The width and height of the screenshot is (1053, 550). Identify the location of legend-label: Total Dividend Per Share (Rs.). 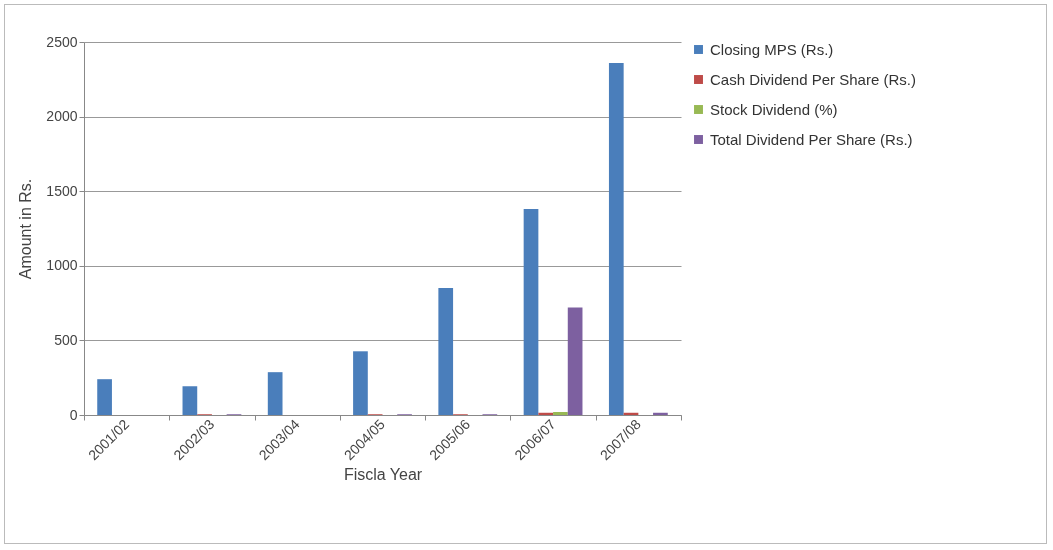
(811, 139).